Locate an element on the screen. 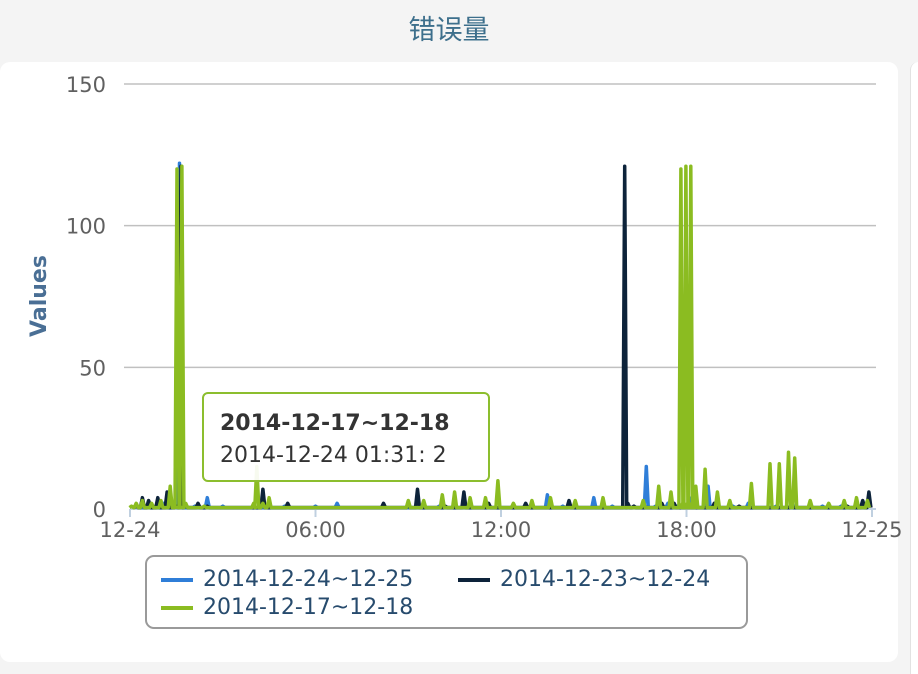 The width and height of the screenshot is (918, 674). legend-item-series-2: 2014-12-23~12-24 is located at coordinates (584, 579).